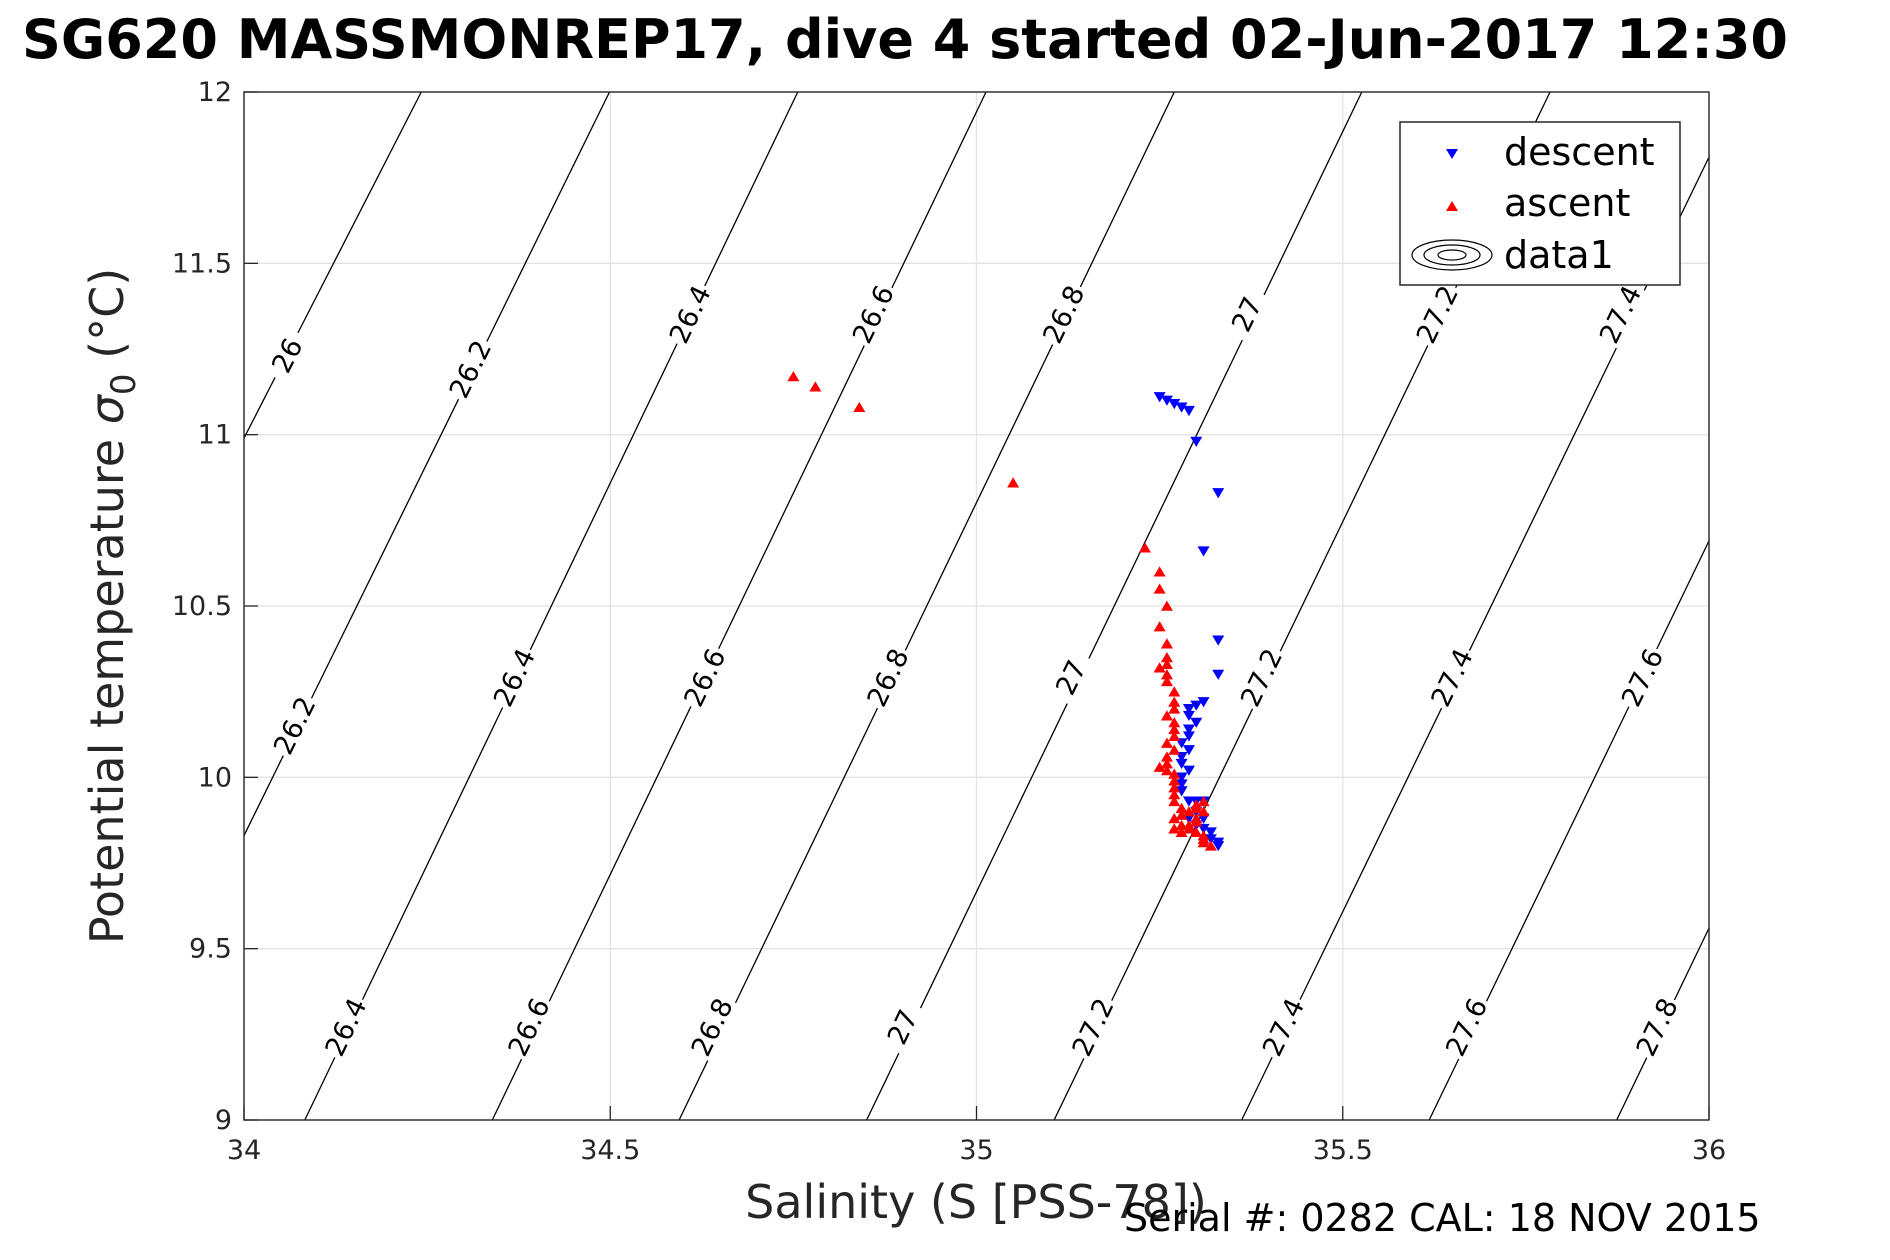 The height and width of the screenshot is (1260, 1890). Describe the element at coordinates (215, 435) in the screenshot. I see `y-tick-label: 11` at that location.